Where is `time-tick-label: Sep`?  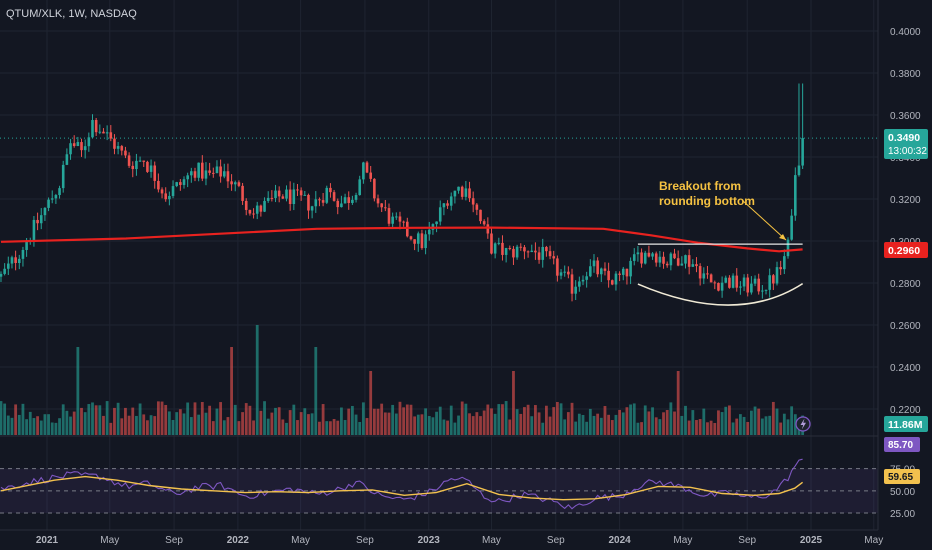
time-tick-label: Sep is located at coordinates (365, 540).